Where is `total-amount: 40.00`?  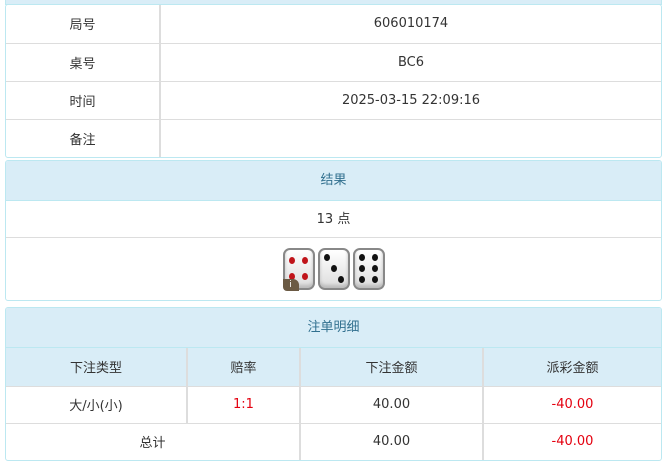
total-amount: 40.00 is located at coordinates (392, 441).